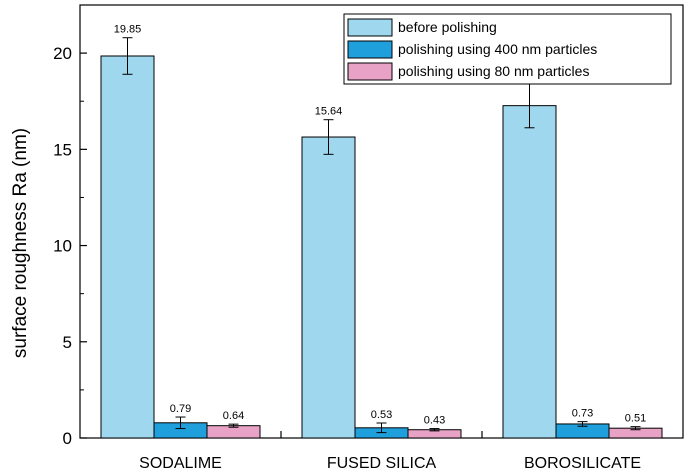 The height and width of the screenshot is (476, 684). I want to click on y-tick-label: 0, so click(67, 438).